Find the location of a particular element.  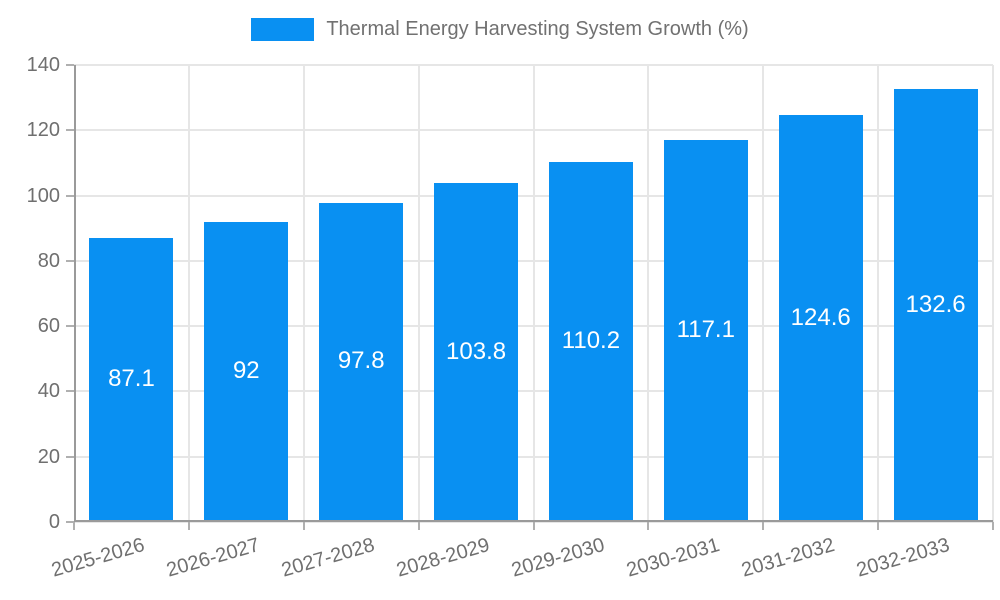

bar-value-label: 87.1 is located at coordinates (131, 378).